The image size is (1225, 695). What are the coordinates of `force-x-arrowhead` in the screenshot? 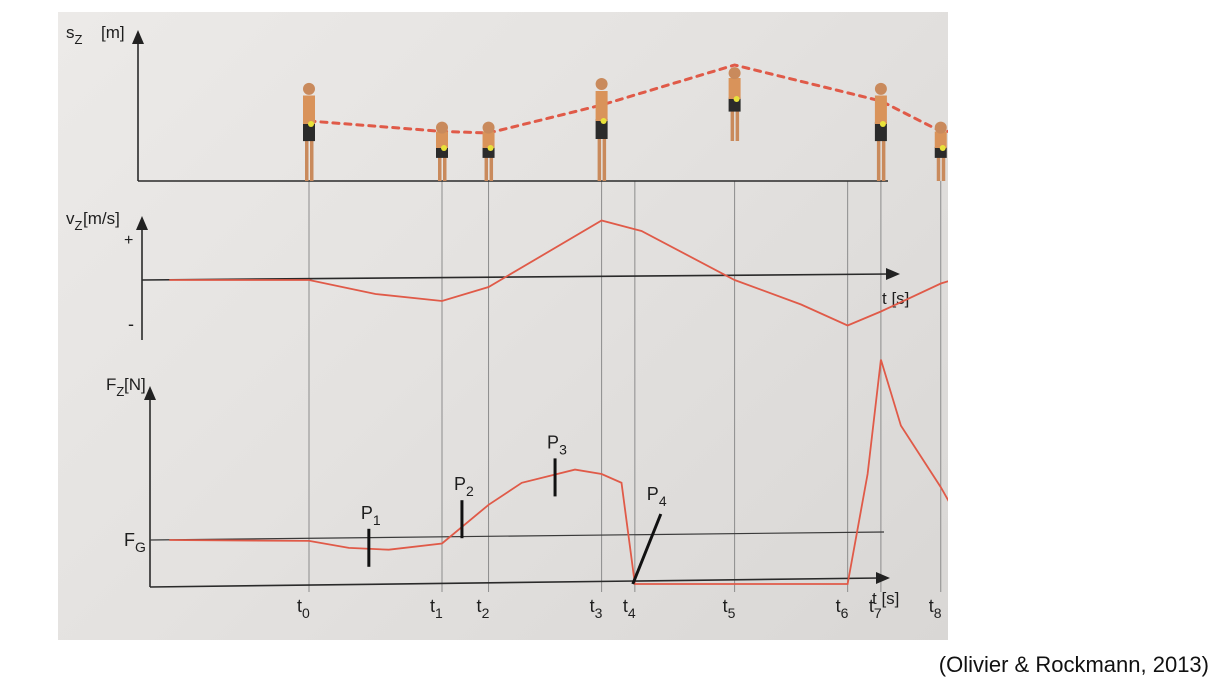 It's located at (883, 578).